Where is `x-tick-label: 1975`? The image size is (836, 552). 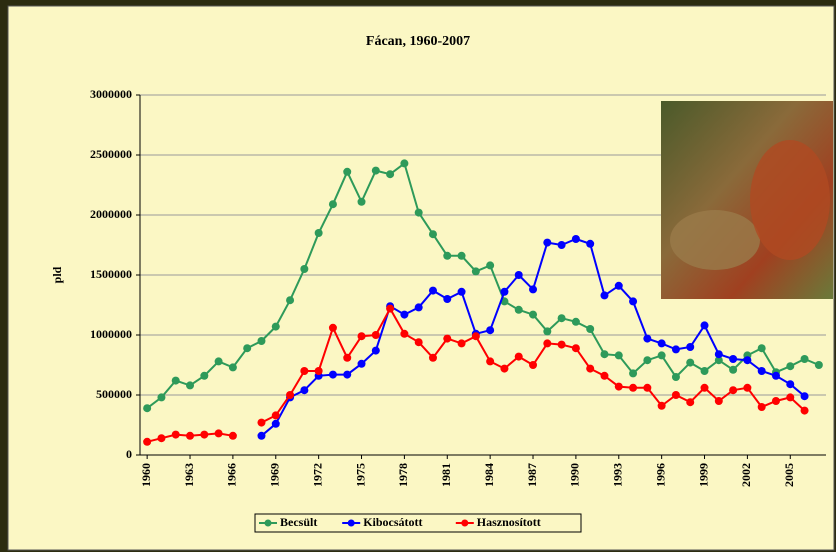
x-tick-label: 1975 is located at coordinates (360, 475).